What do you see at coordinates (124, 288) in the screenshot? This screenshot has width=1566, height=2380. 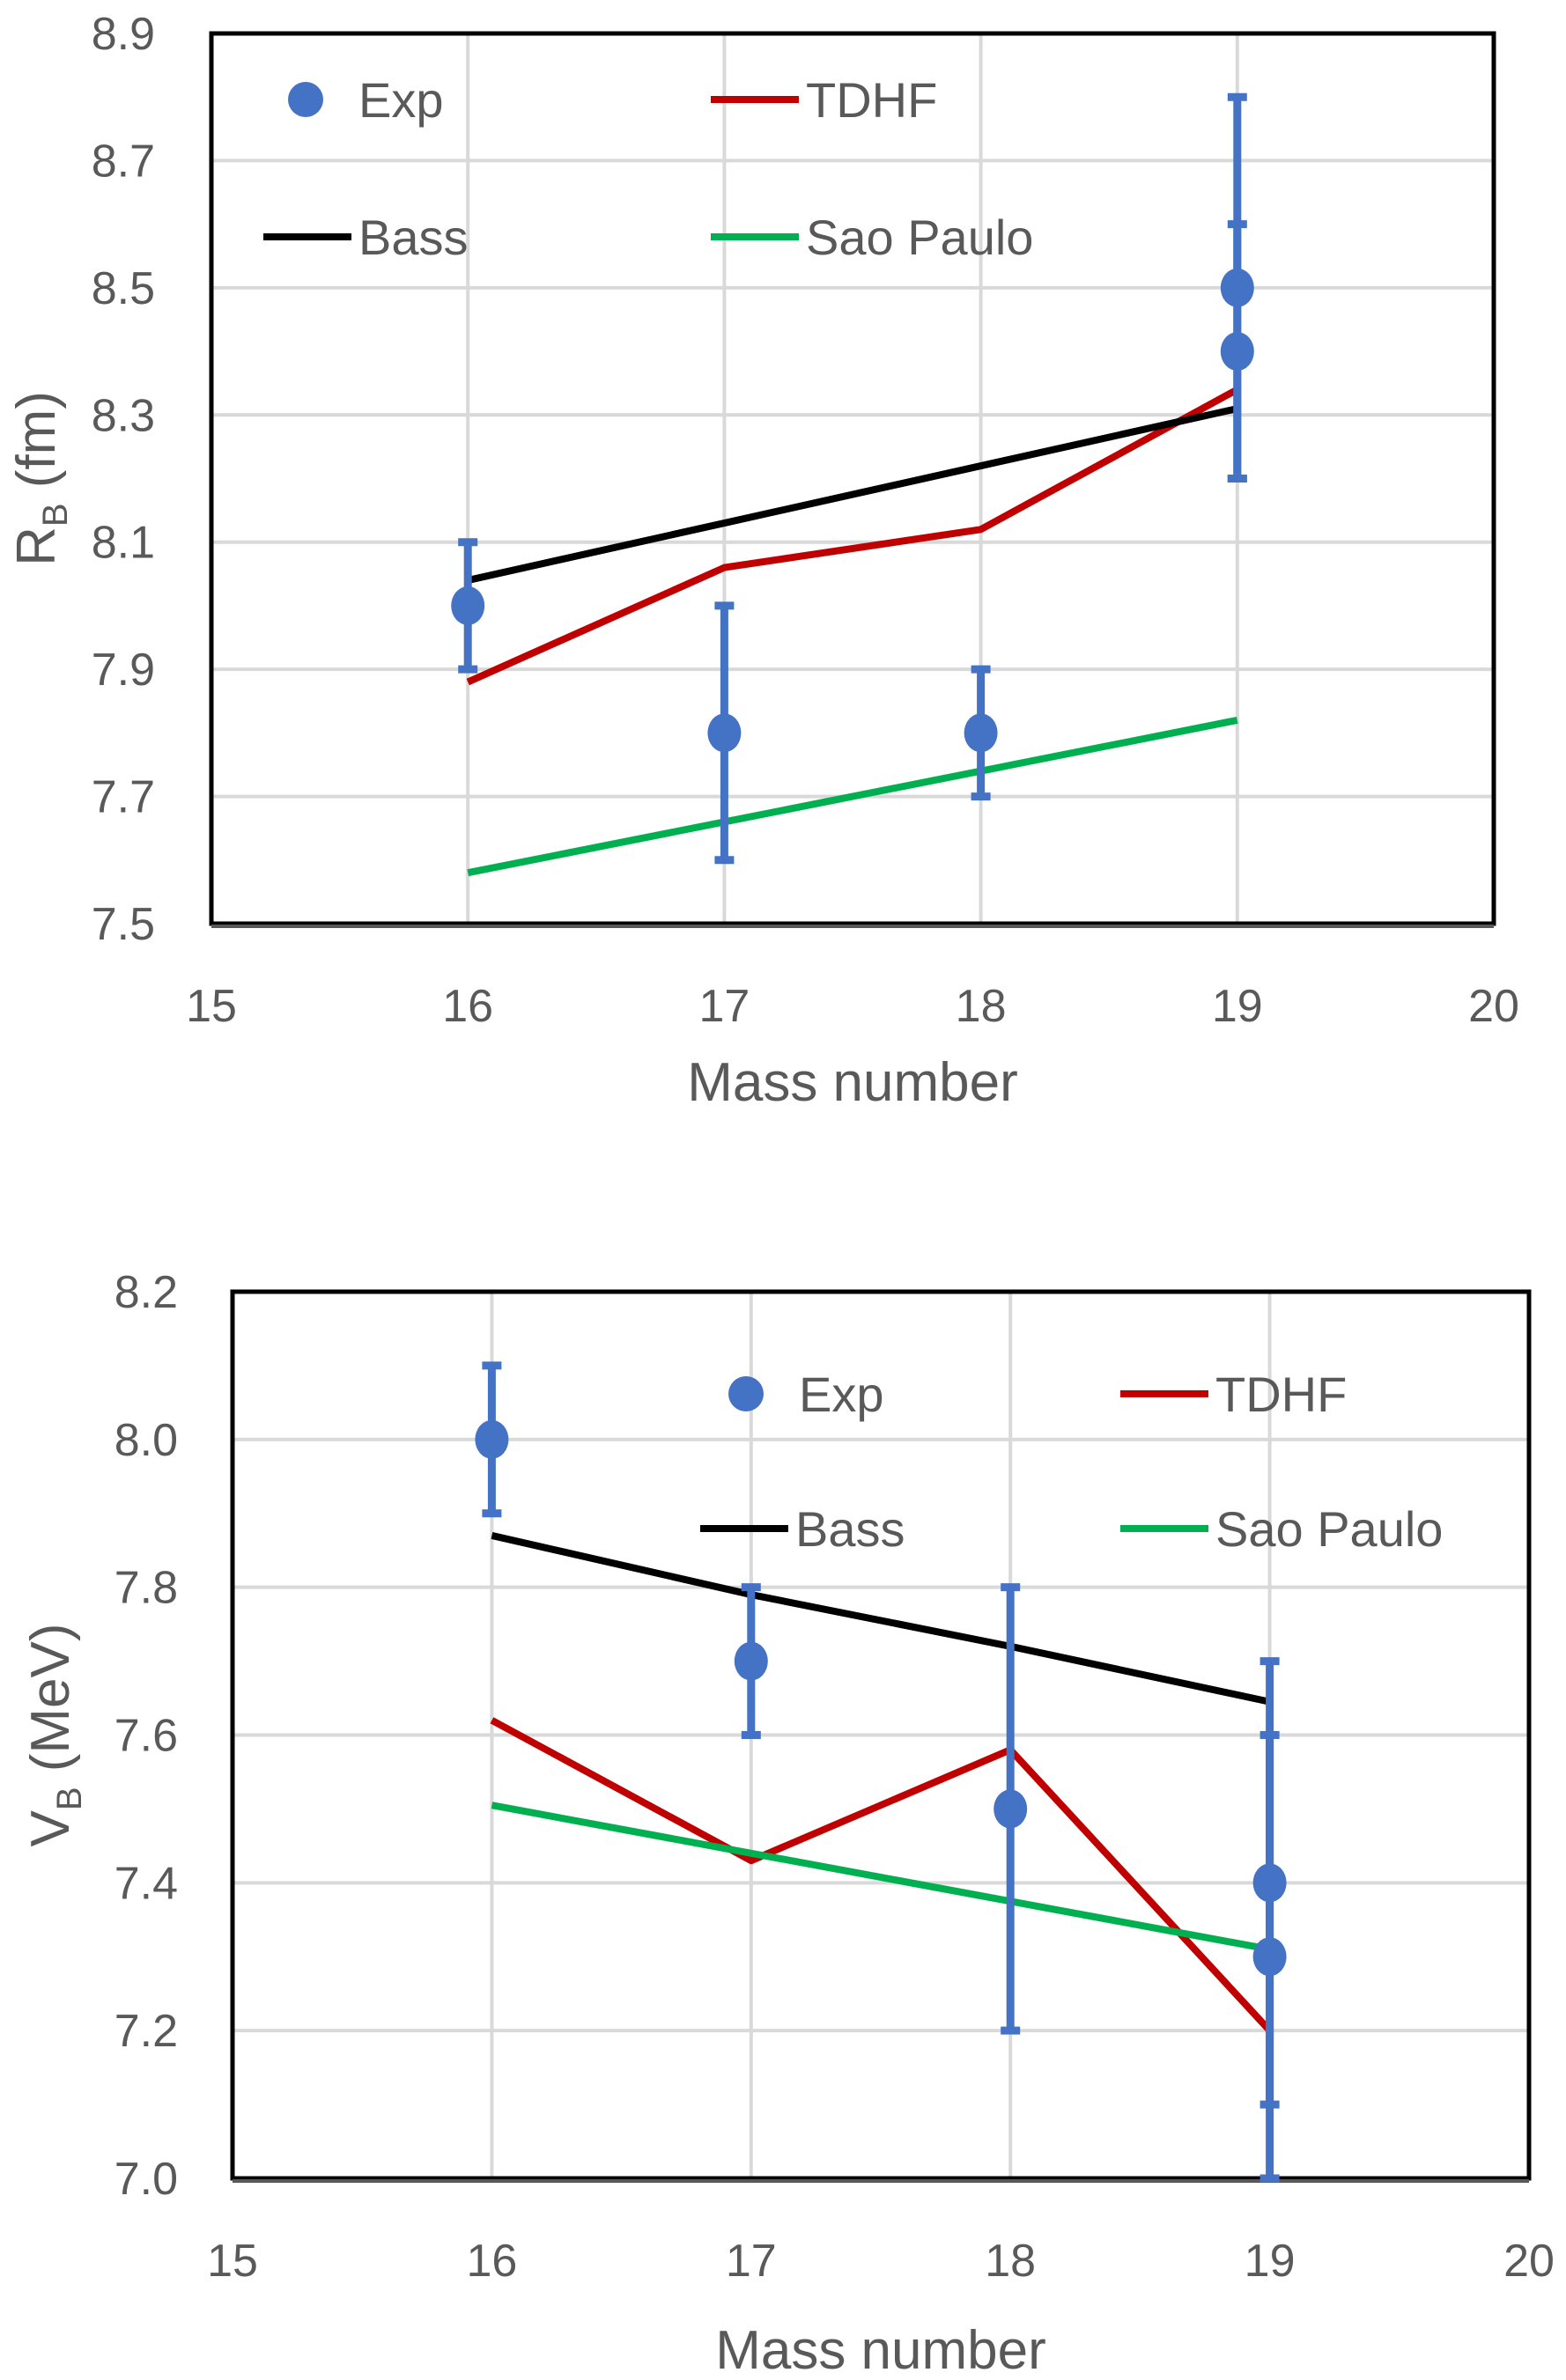 I see `y-tick-label: 8.5` at bounding box center [124, 288].